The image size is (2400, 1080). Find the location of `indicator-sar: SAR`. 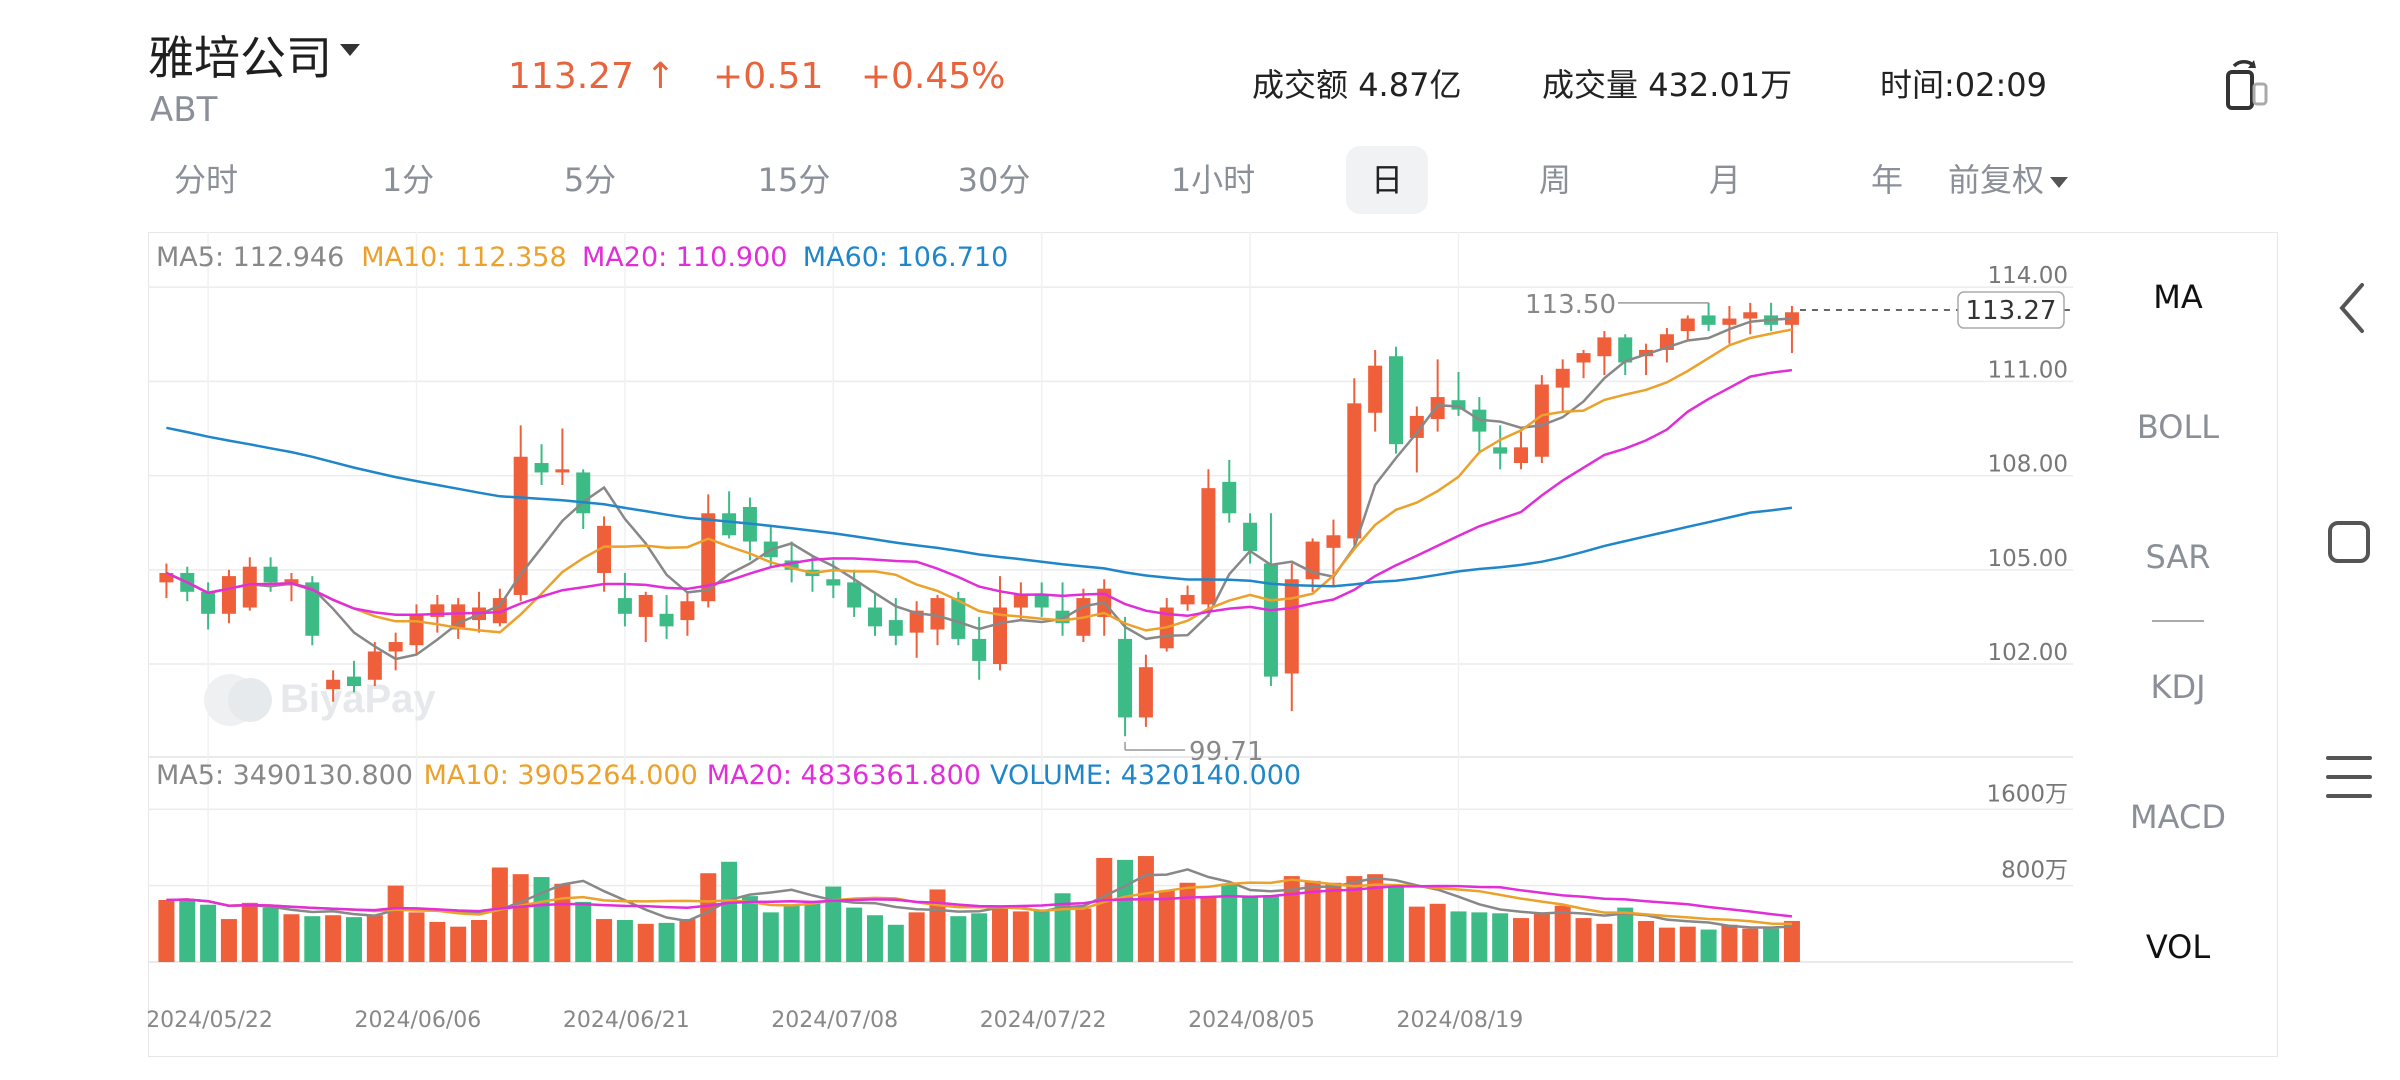

indicator-sar: SAR is located at coordinates (2178, 557).